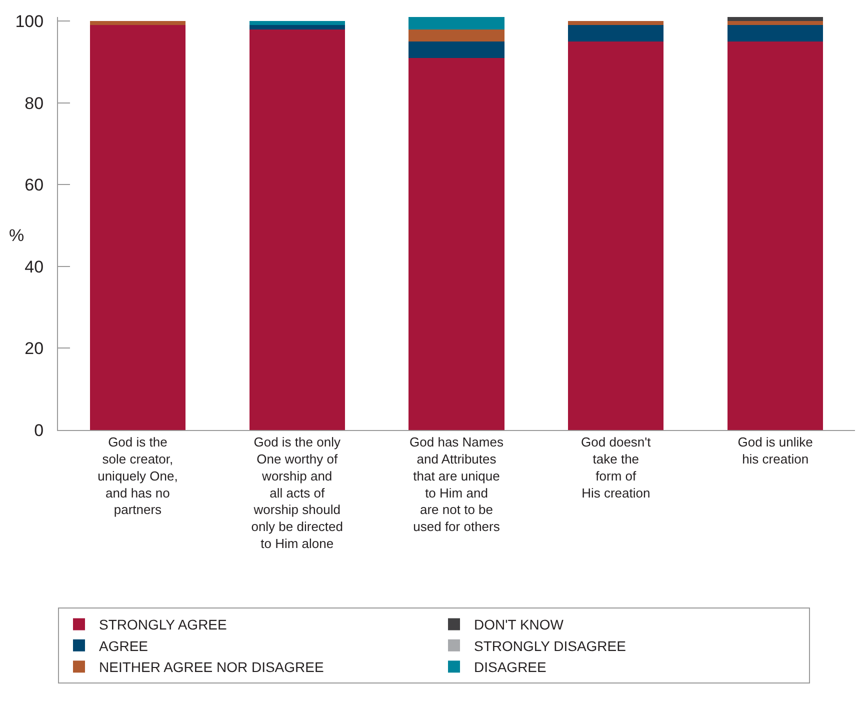 This screenshot has height=712, width=859. Describe the element at coordinates (163, 624) in the screenshot. I see `legend-label: STRONGLY AGREE` at that location.